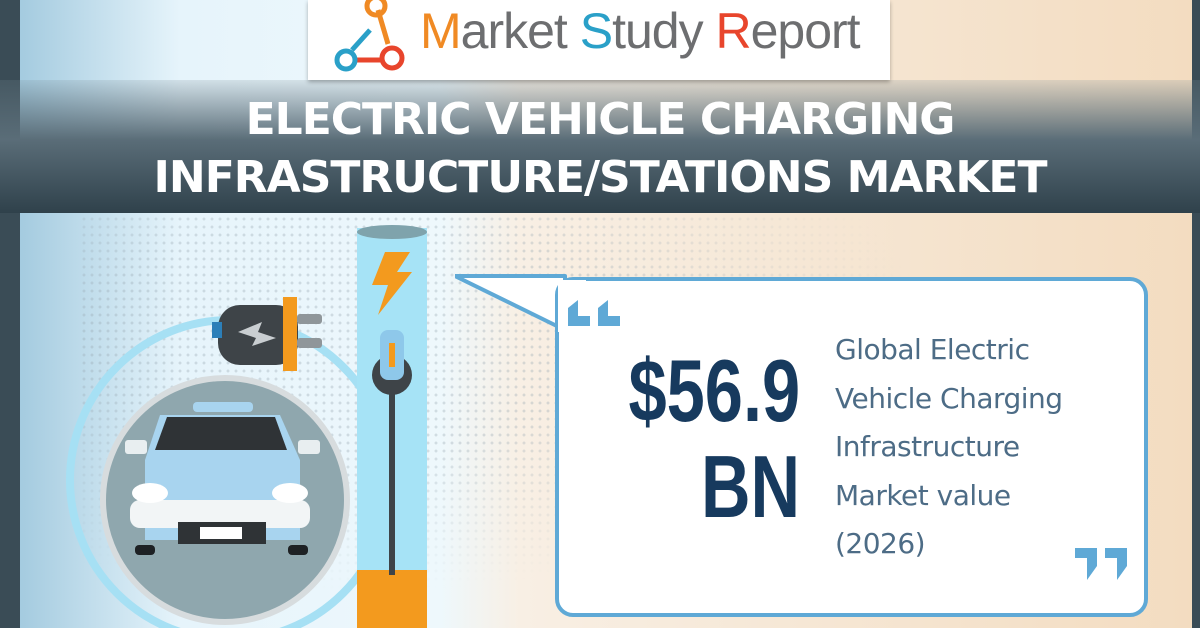 The height and width of the screenshot is (628, 1200). I want to click on charging-station-icon, so click(392, 426).